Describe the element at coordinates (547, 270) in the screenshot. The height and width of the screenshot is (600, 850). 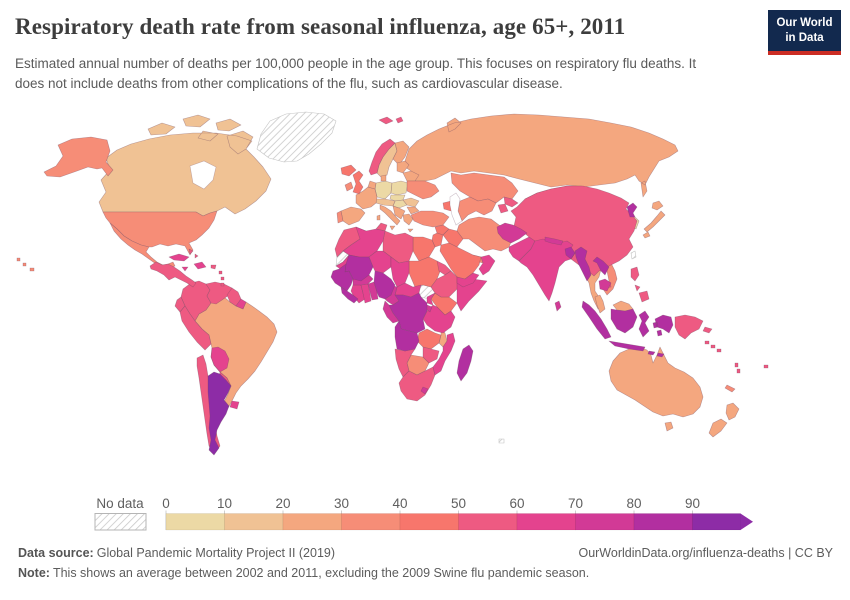
I see `country-india: India — 60-70` at that location.